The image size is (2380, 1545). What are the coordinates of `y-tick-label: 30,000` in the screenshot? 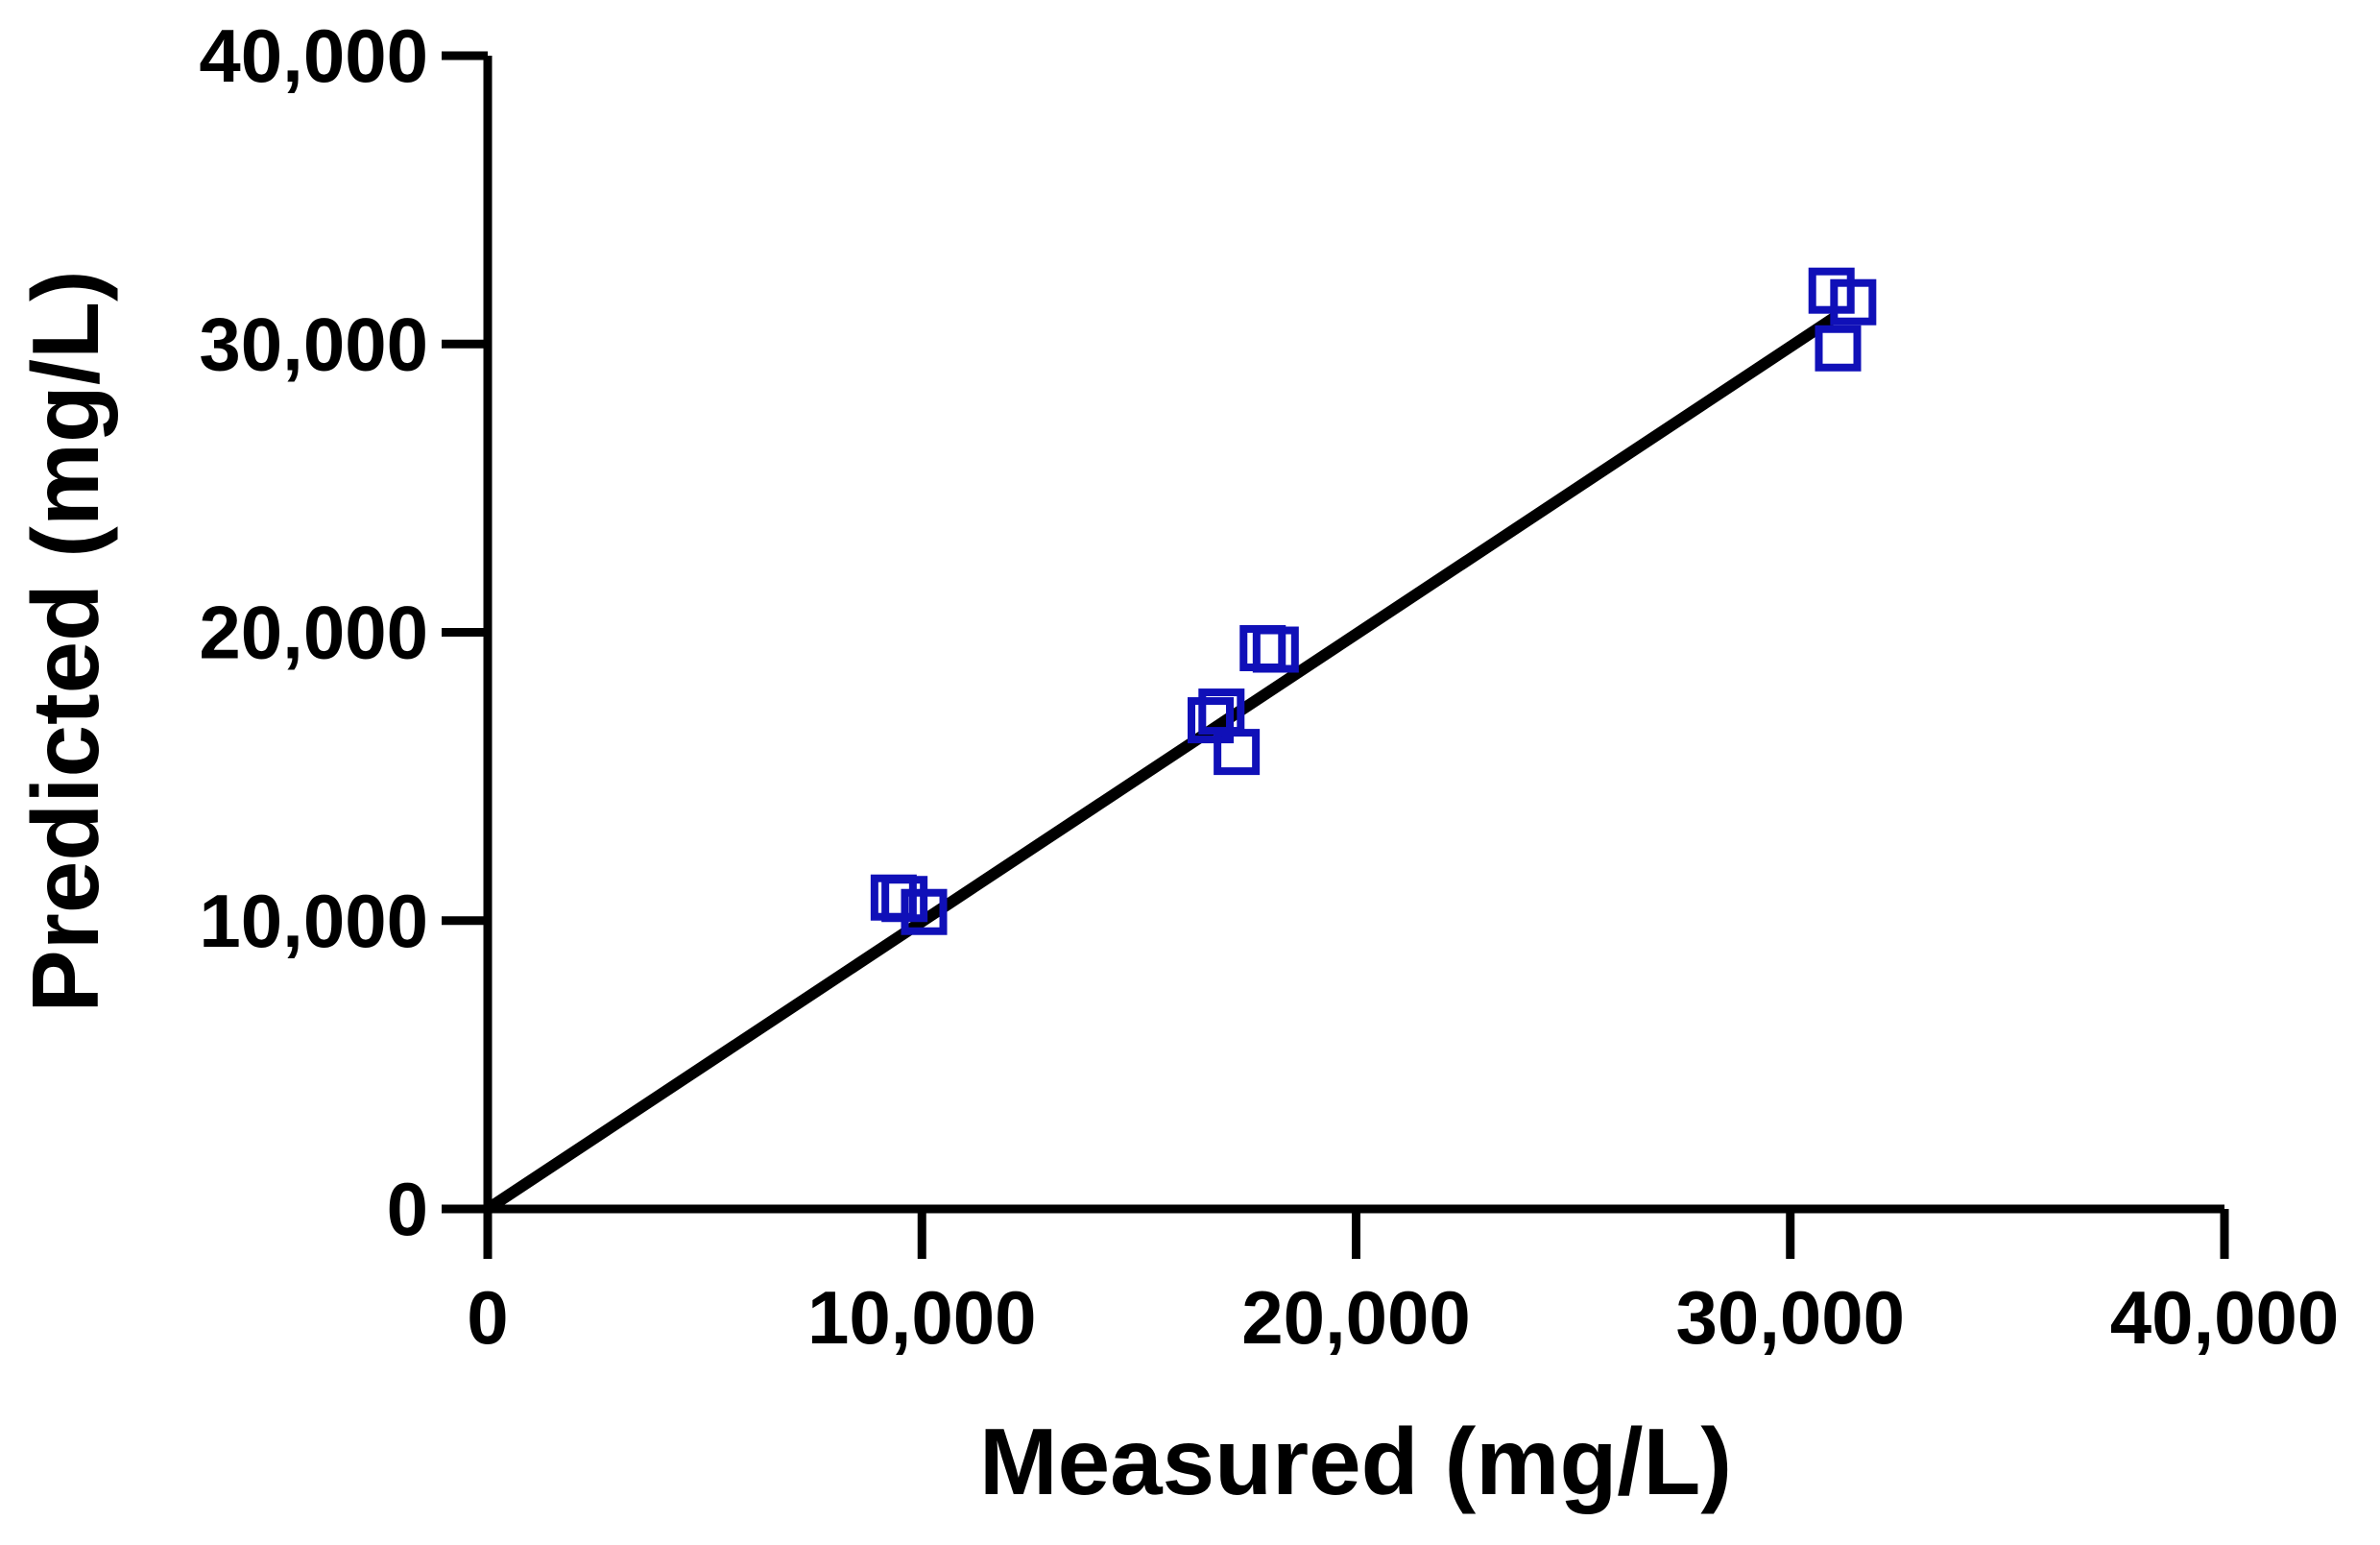 It's located at (313, 344).